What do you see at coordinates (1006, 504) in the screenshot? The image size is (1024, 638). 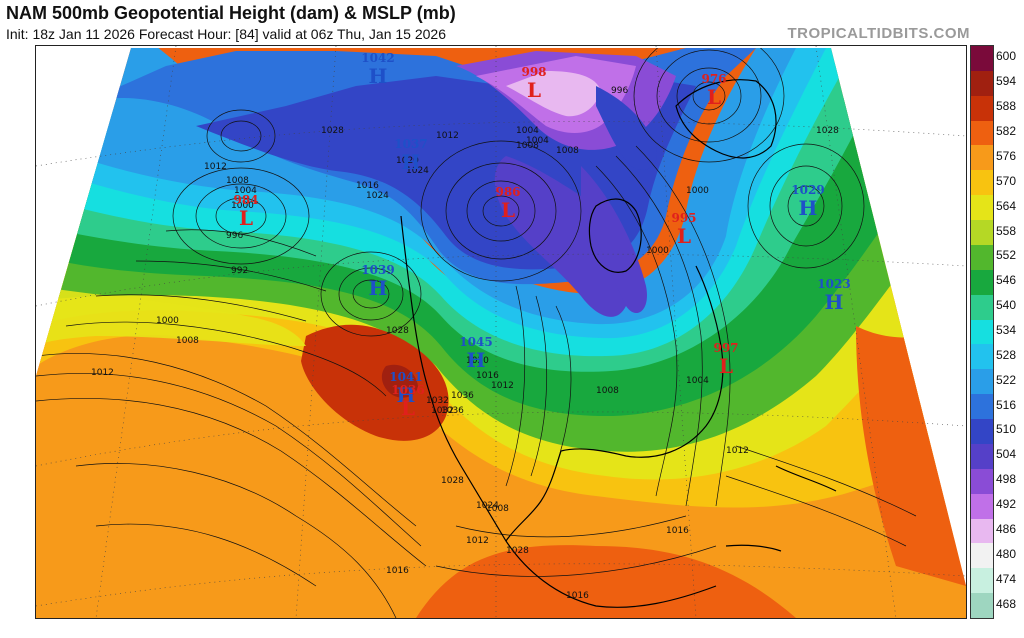 I see `colorbar-label: 492` at bounding box center [1006, 504].